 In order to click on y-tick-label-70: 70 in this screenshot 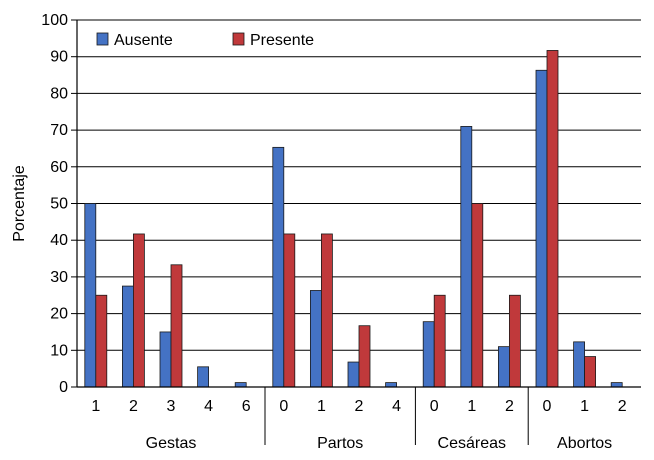, I will do `click(59, 130)`.